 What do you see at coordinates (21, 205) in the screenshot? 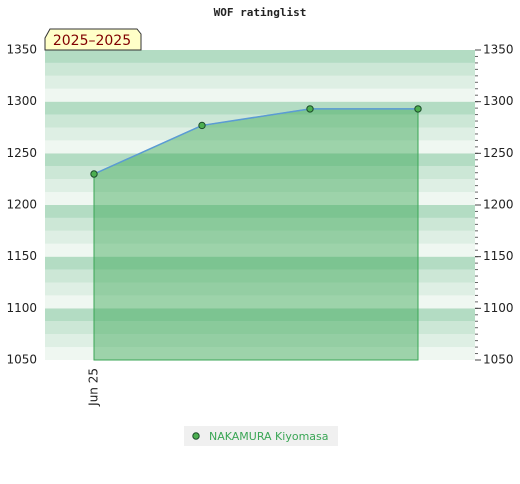
I see `y-tick-label: 1200` at bounding box center [21, 205].